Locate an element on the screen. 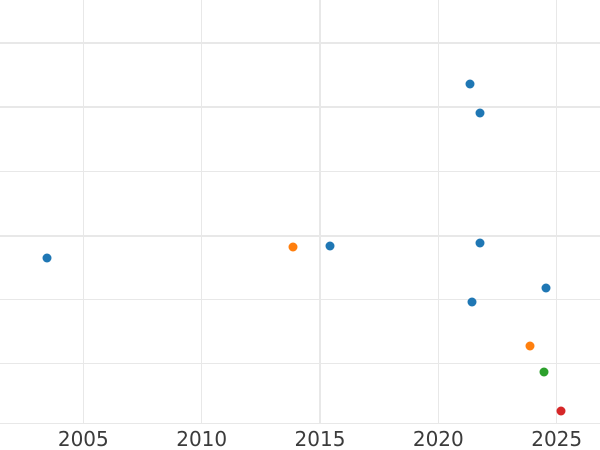  x-tick-label: 2025 is located at coordinates (557, 438).